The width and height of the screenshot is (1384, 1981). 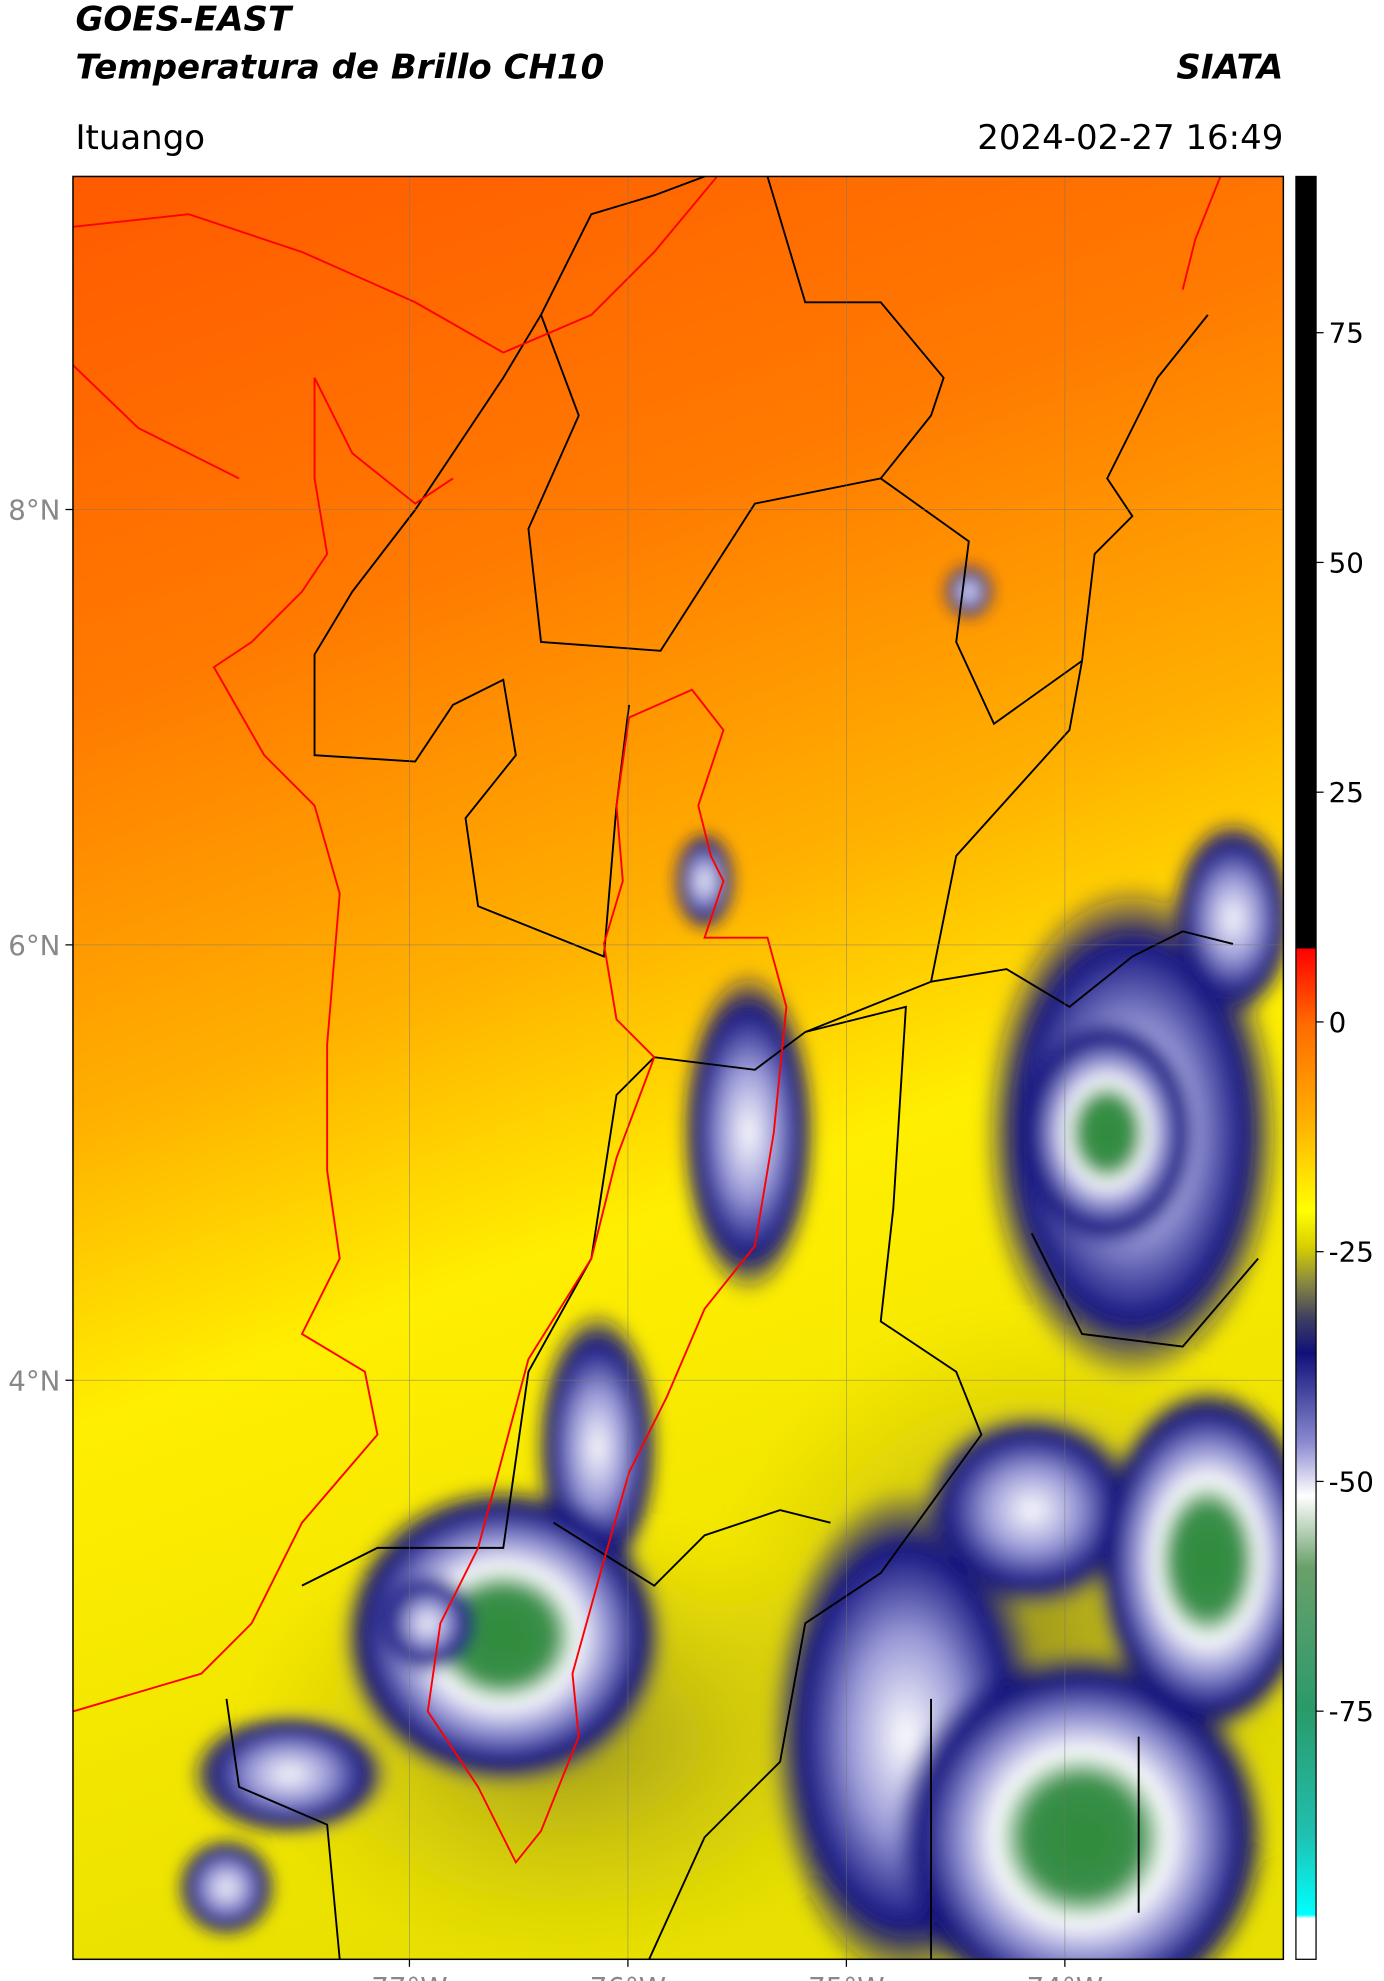 I want to click on datetime: 2024-02-27 16:49, so click(x=1130, y=138).